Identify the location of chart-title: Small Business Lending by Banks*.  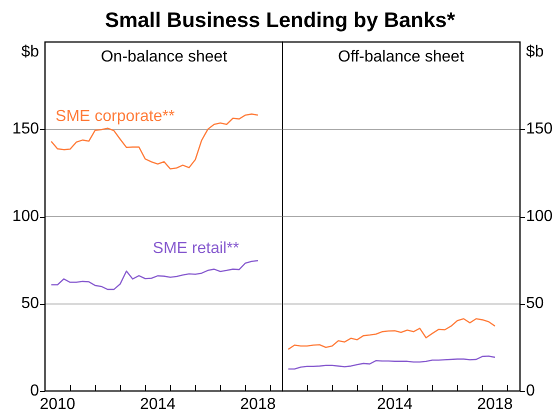
(280, 21).